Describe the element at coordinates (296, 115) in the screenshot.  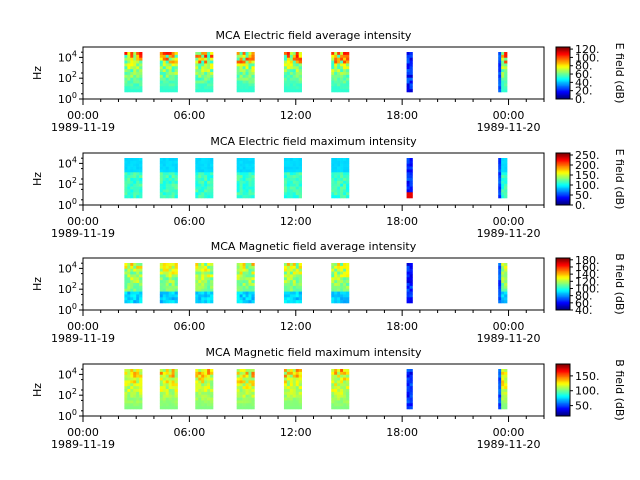
I see `x-tick-label: 12:00` at that location.